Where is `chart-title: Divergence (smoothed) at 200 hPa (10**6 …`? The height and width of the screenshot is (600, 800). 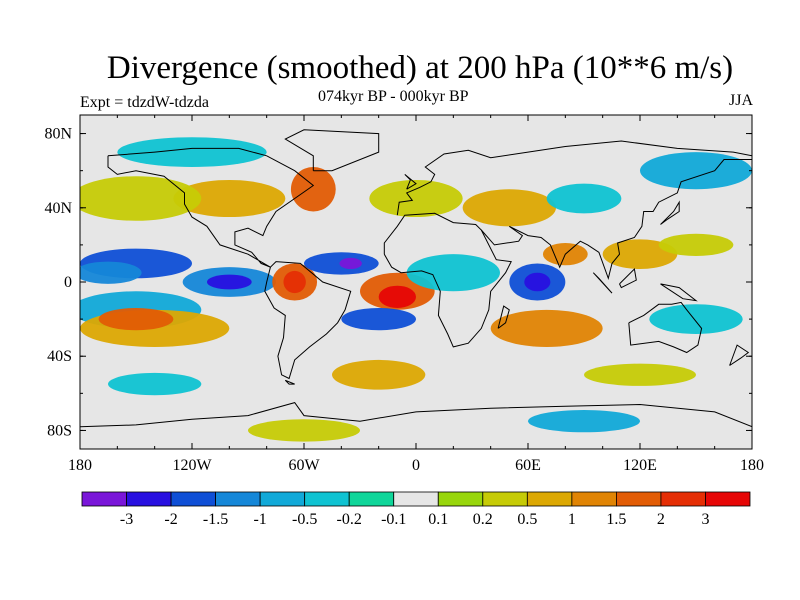 chart-title: Divergence (smoothed) at 200 hPa (10**6 … is located at coordinates (420, 68).